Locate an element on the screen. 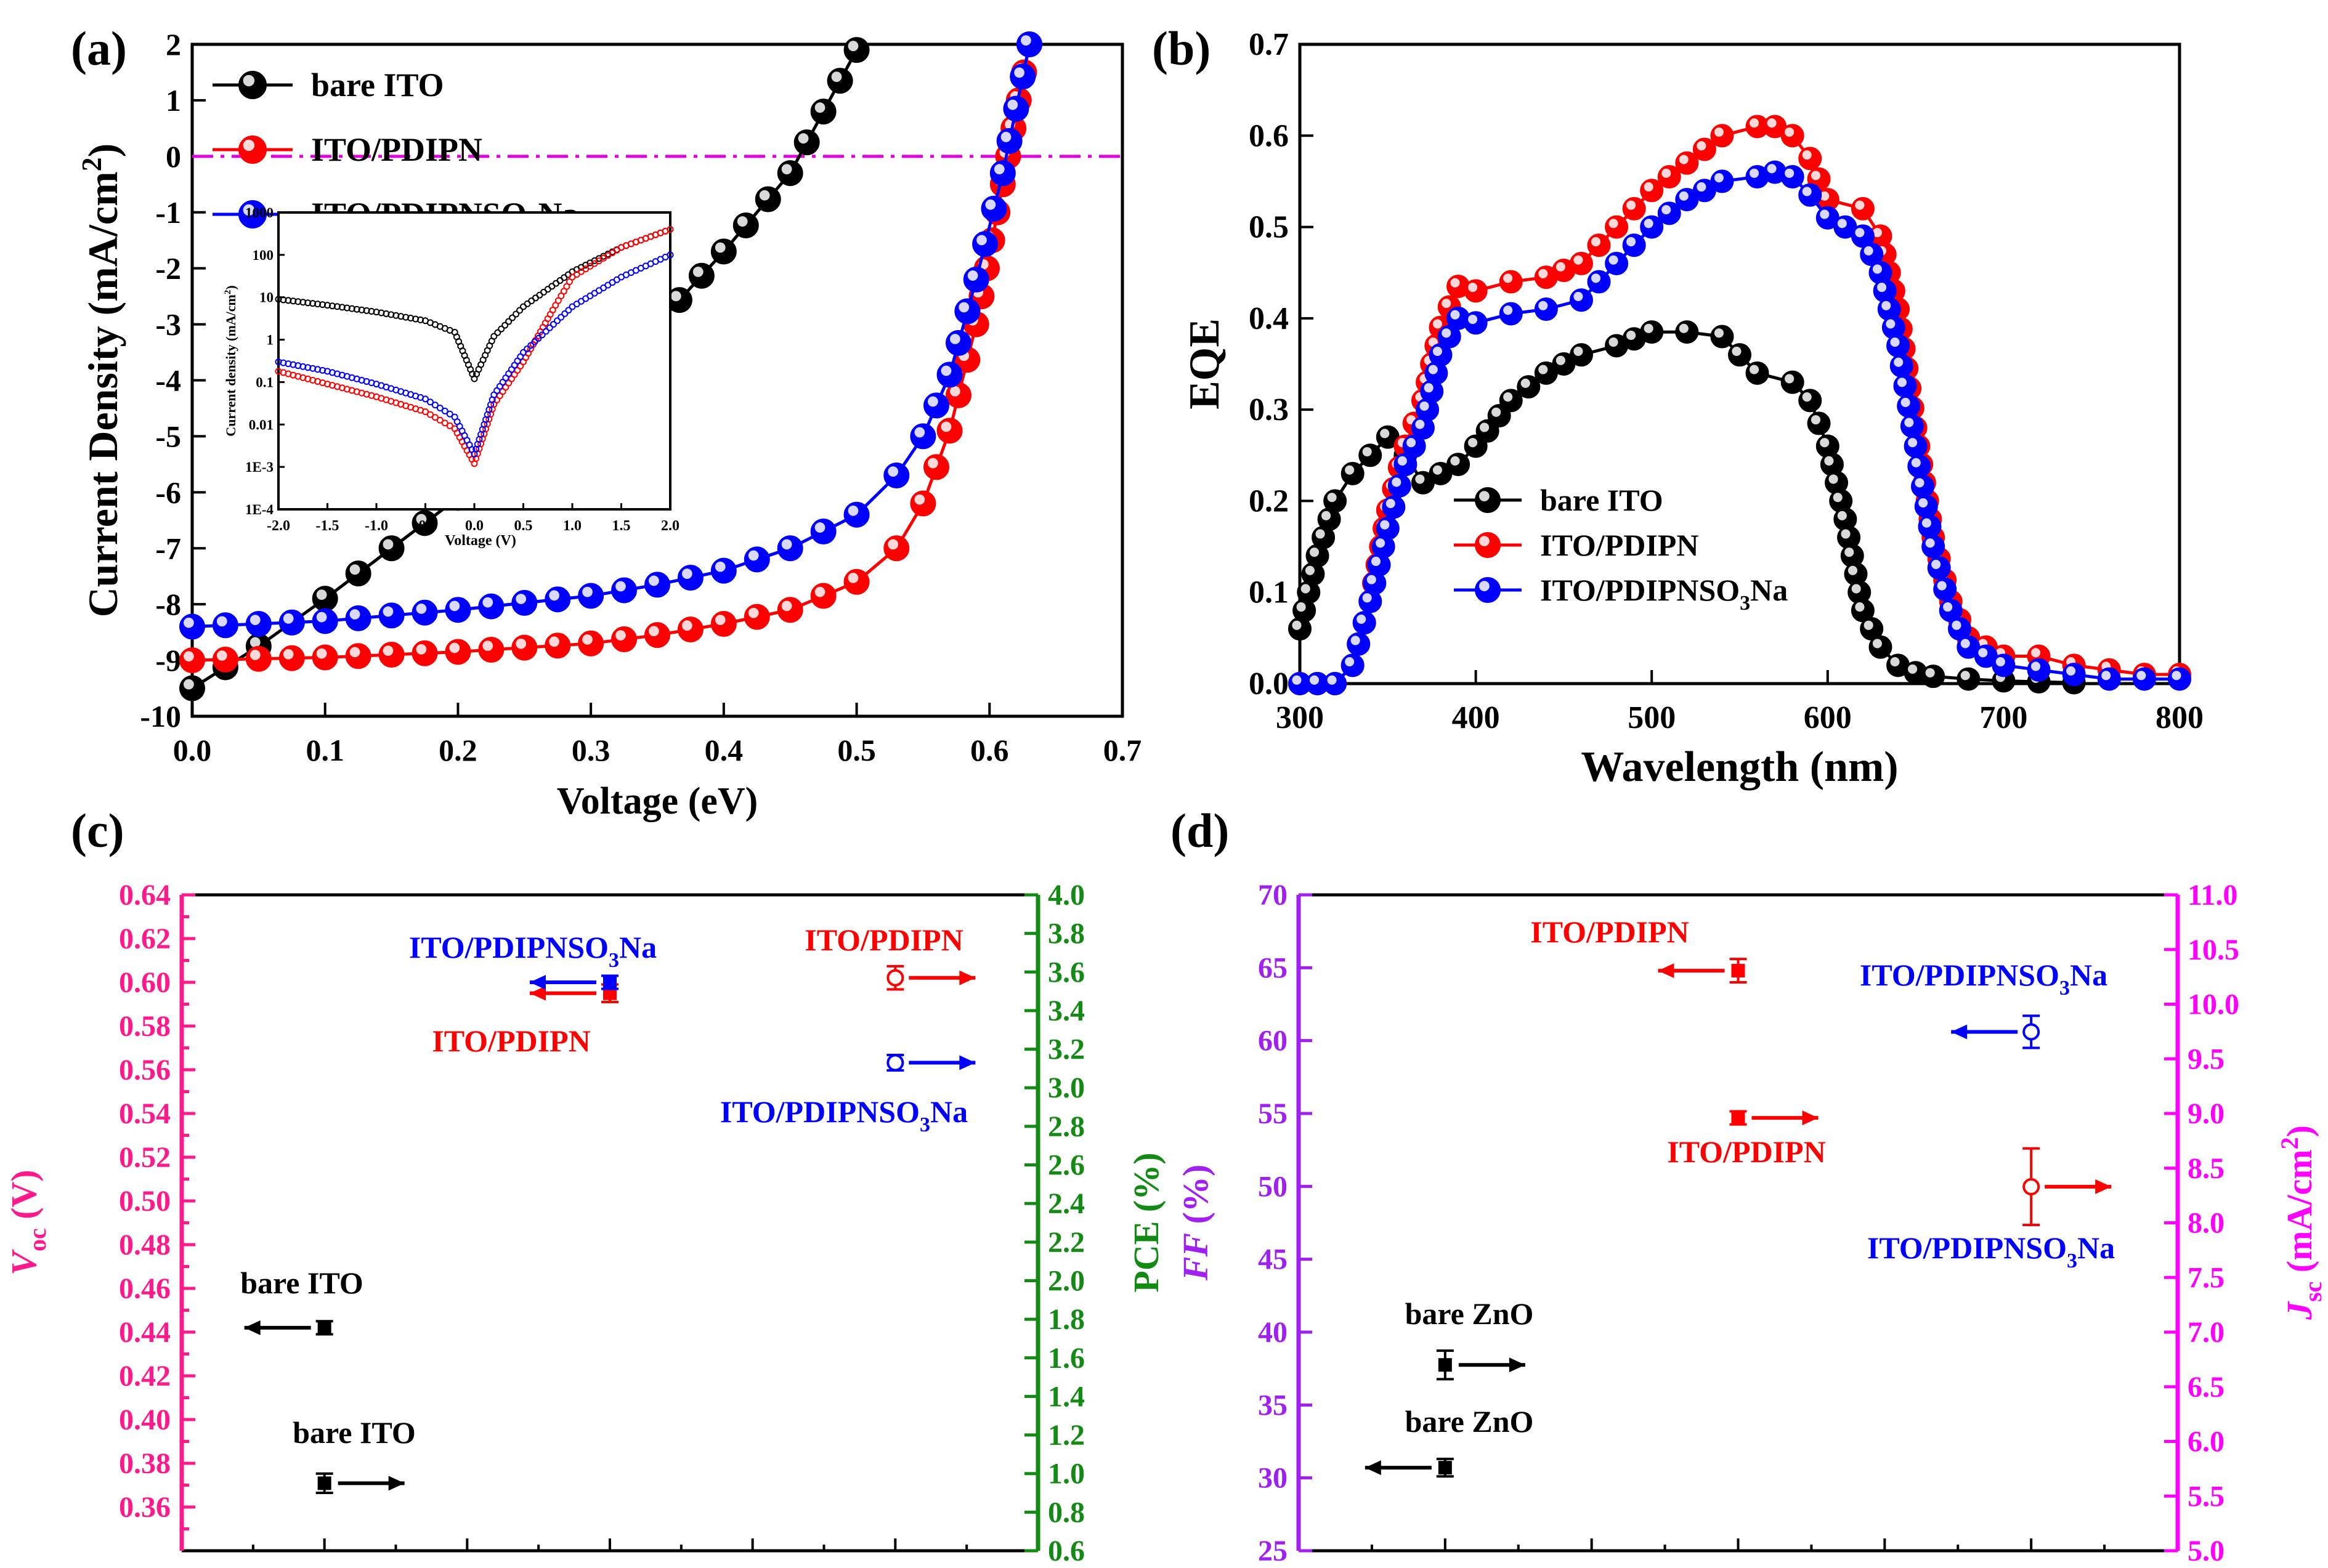 Image resolution: width=2328 pixels, height=1568 pixels. inset-x-tick-label: 1.5 is located at coordinates (621, 526).